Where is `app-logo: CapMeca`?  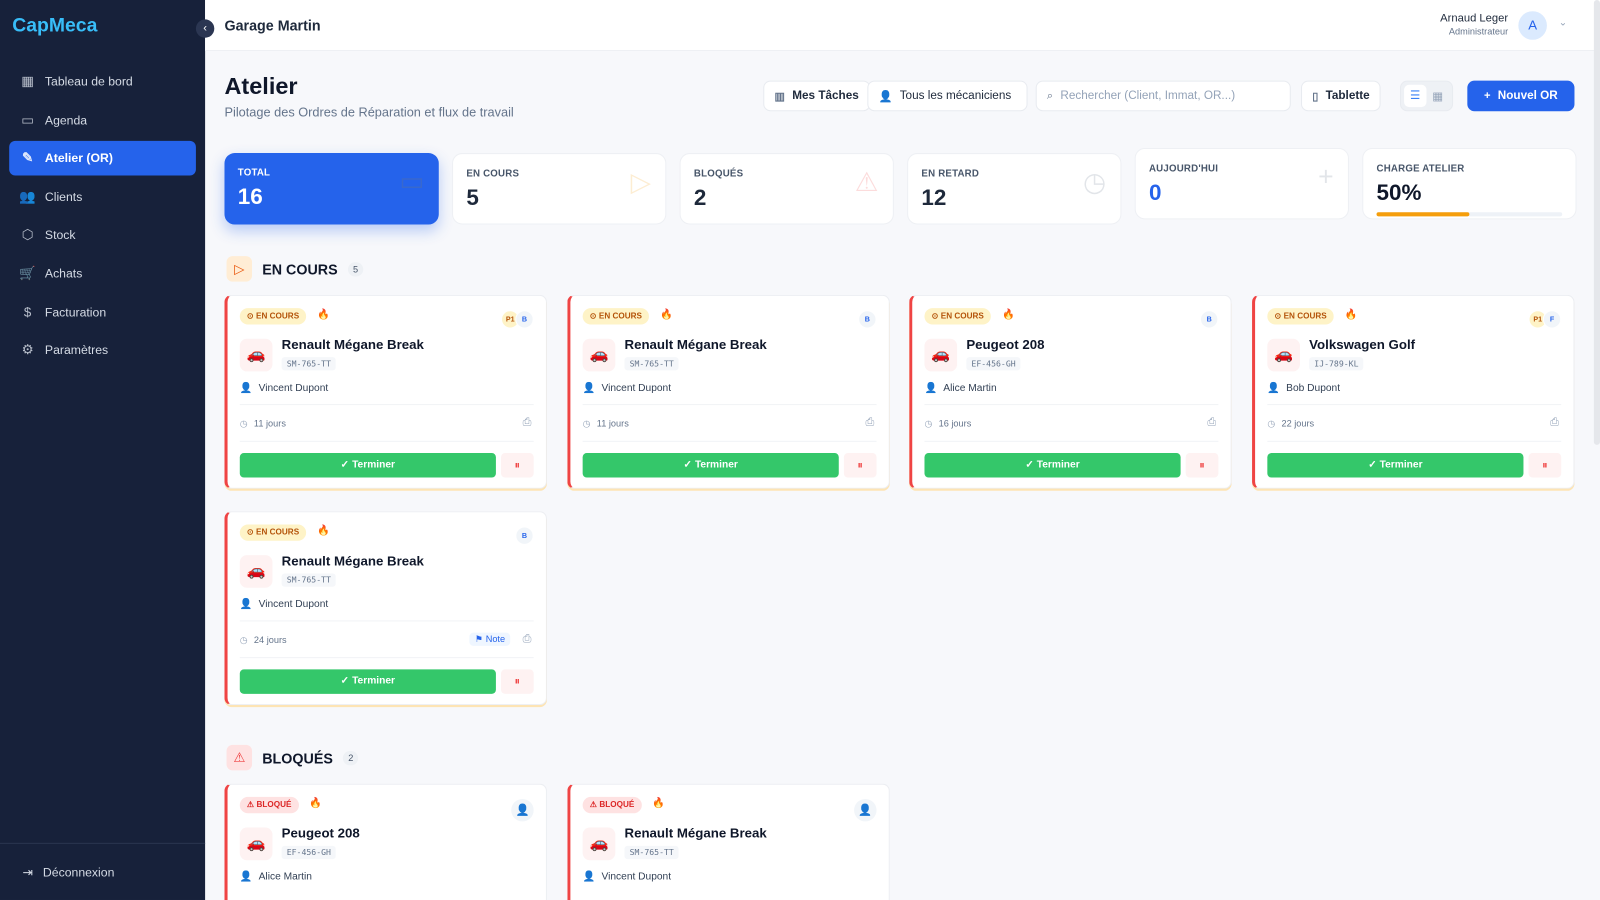
app-logo: CapMeca is located at coordinates (55, 26).